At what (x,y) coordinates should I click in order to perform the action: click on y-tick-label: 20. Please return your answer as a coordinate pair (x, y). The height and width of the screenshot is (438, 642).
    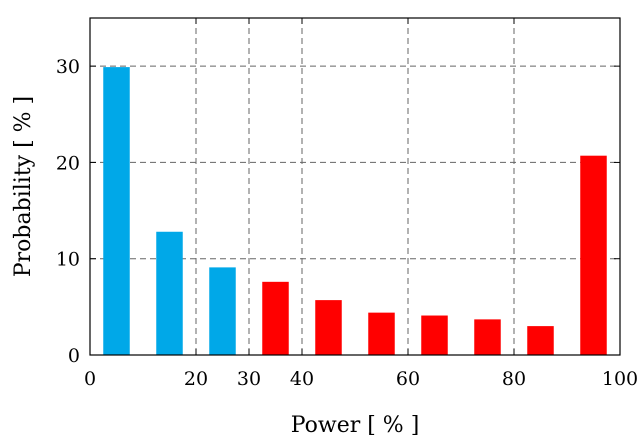
    Looking at the image, I should click on (68, 163).